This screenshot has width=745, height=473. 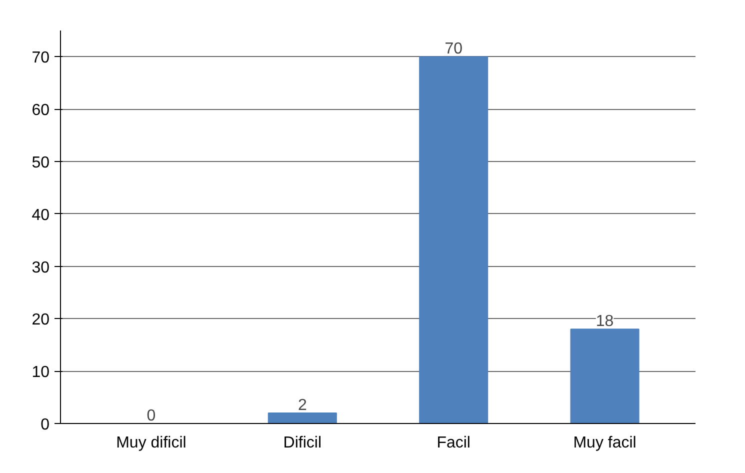 What do you see at coordinates (41, 163) in the screenshot?
I see `y-tick-label: 50` at bounding box center [41, 163].